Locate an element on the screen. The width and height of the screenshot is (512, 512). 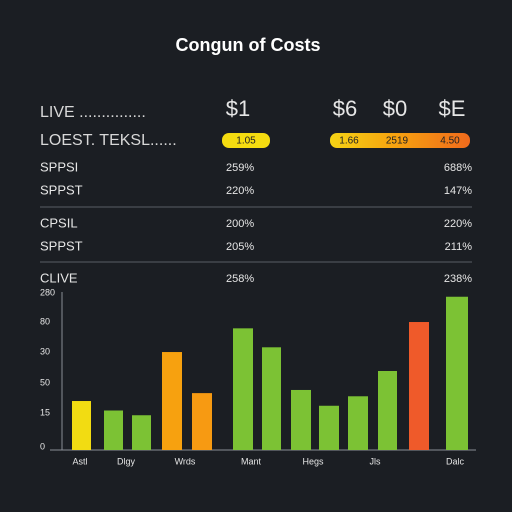
y-axis-label: 280 is located at coordinates (47, 292).